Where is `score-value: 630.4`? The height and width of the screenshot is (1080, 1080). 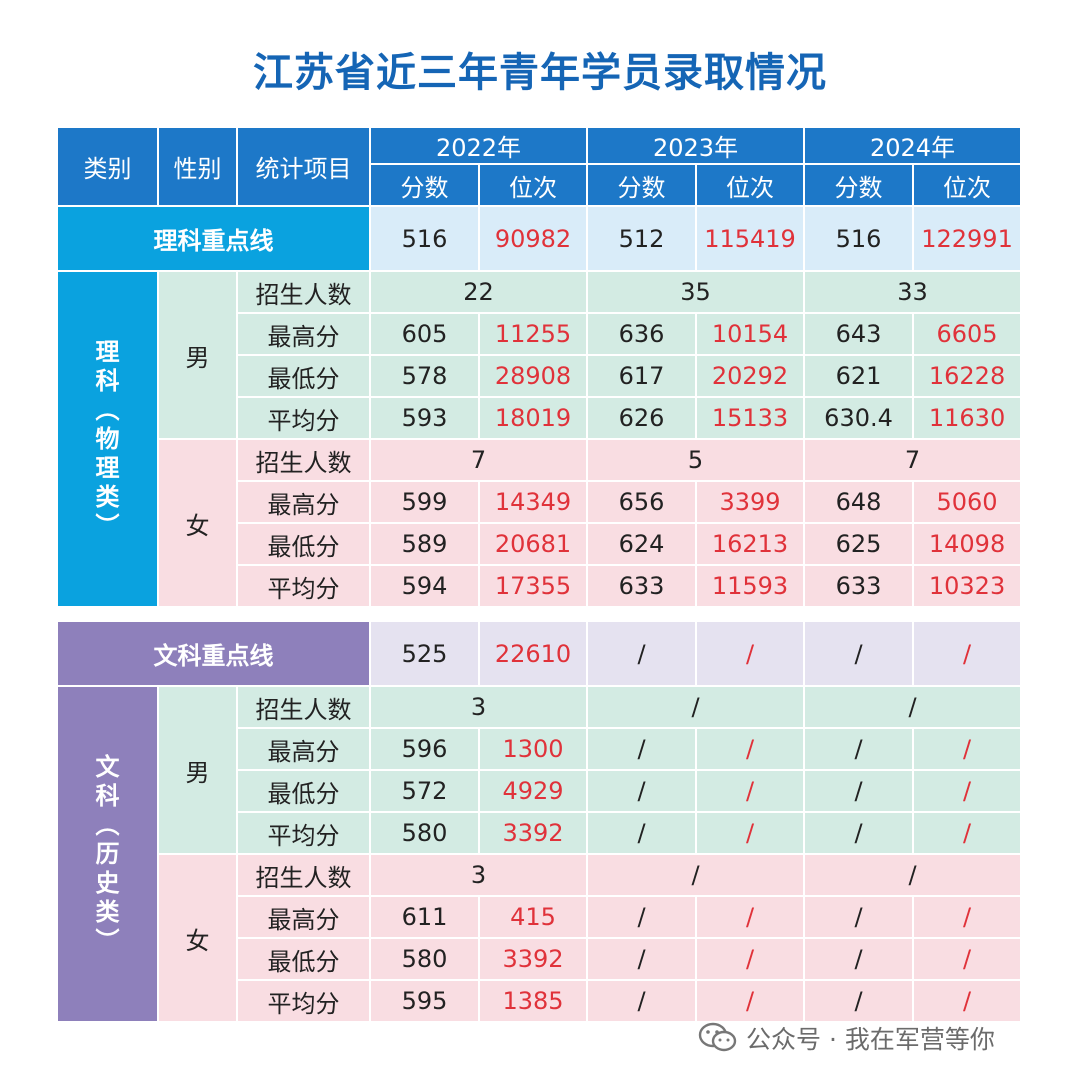 score-value: 630.4 is located at coordinates (860, 419).